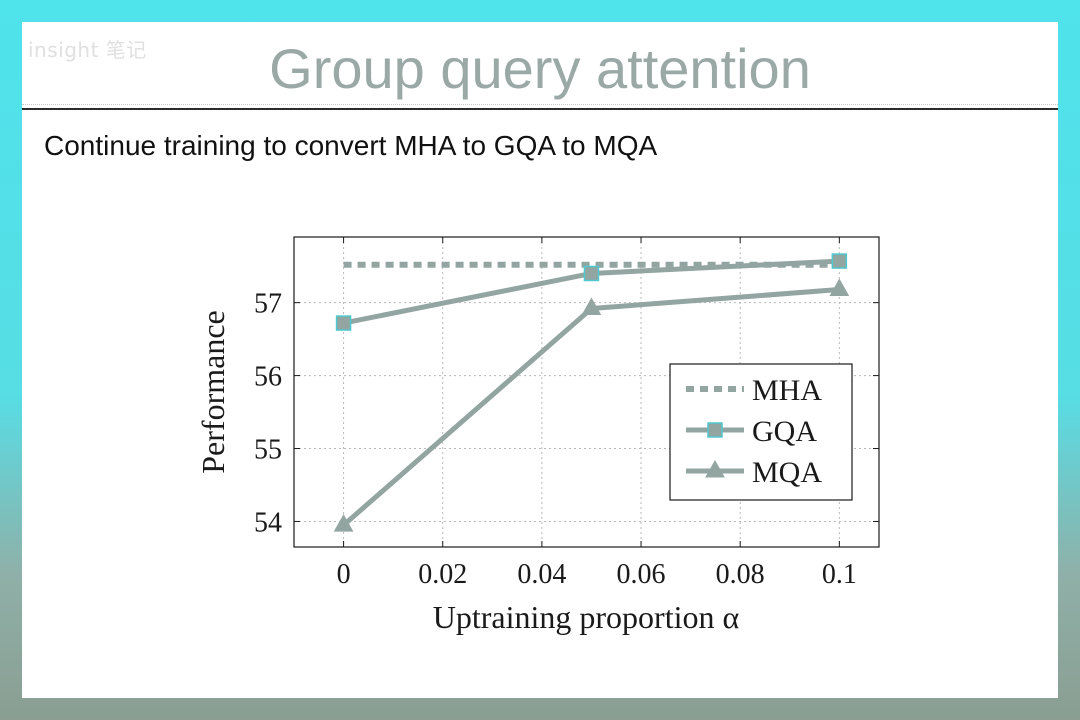 This screenshot has height=720, width=1080. I want to click on x-tick-label: 0.02, so click(442, 574).